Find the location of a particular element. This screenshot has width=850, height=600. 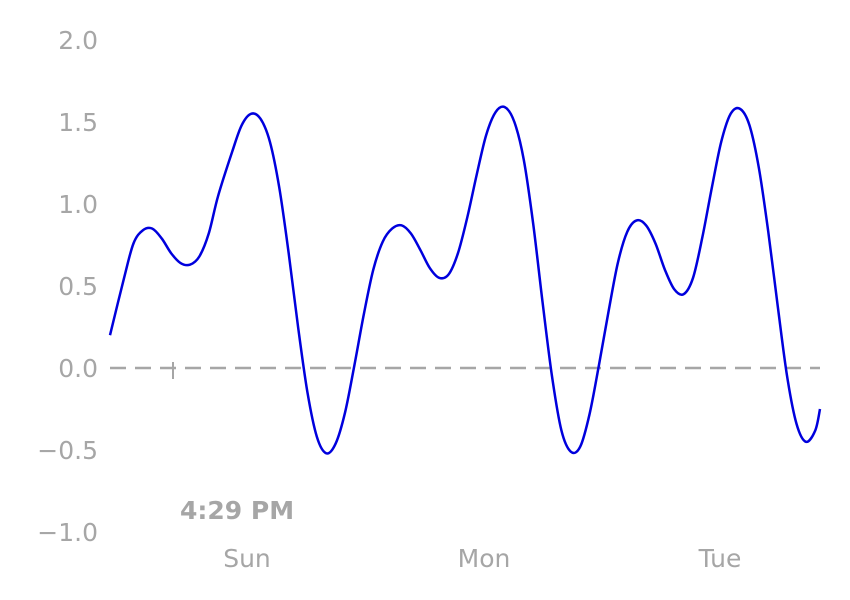

y-tick-label: −1.0 is located at coordinates (67, 532).